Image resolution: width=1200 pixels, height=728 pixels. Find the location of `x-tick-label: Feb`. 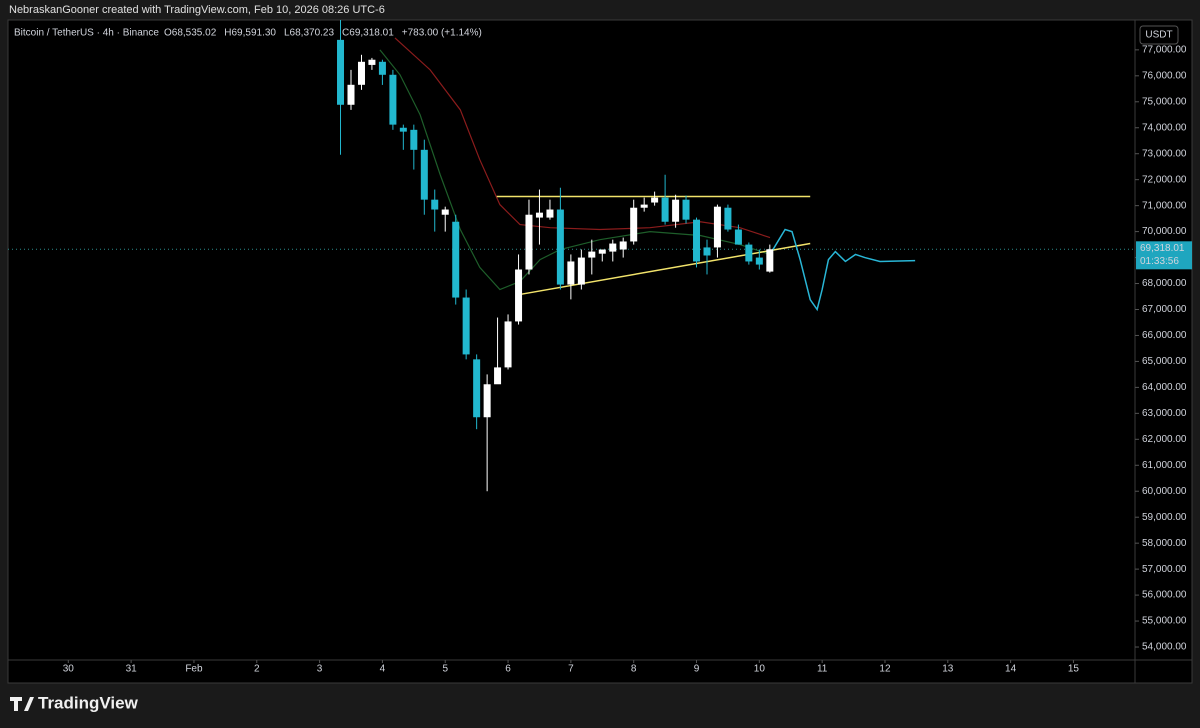

x-tick-label: Feb is located at coordinates (194, 669).